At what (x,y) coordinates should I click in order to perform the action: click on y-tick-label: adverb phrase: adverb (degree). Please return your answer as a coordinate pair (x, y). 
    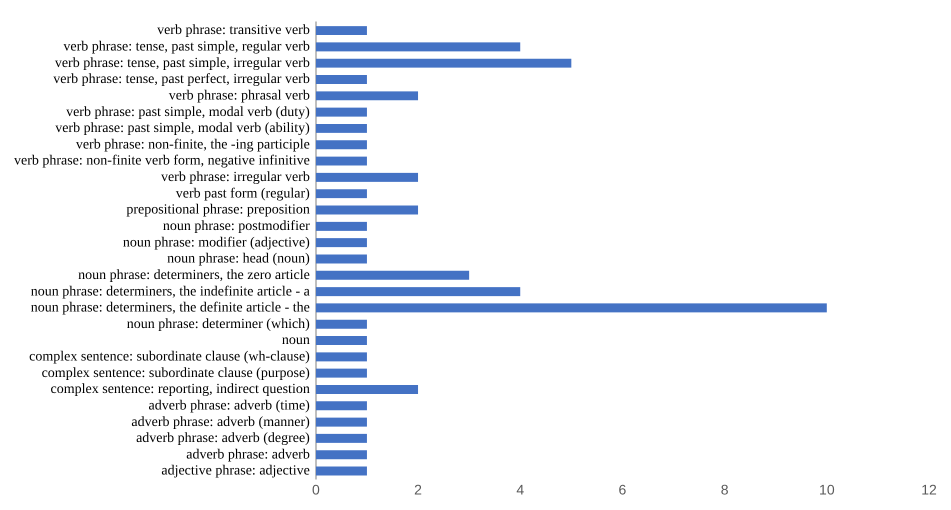
    Looking at the image, I should click on (223, 438).